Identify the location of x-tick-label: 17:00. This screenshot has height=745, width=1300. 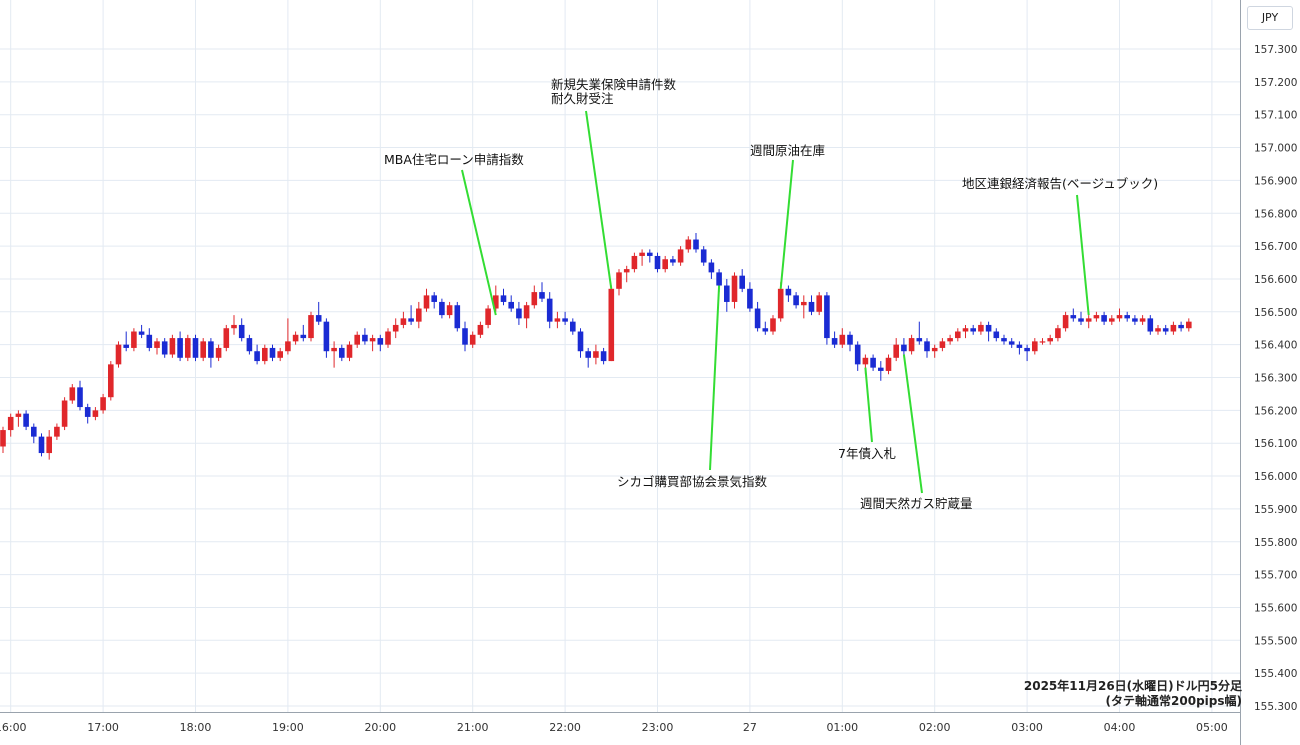
(103, 727).